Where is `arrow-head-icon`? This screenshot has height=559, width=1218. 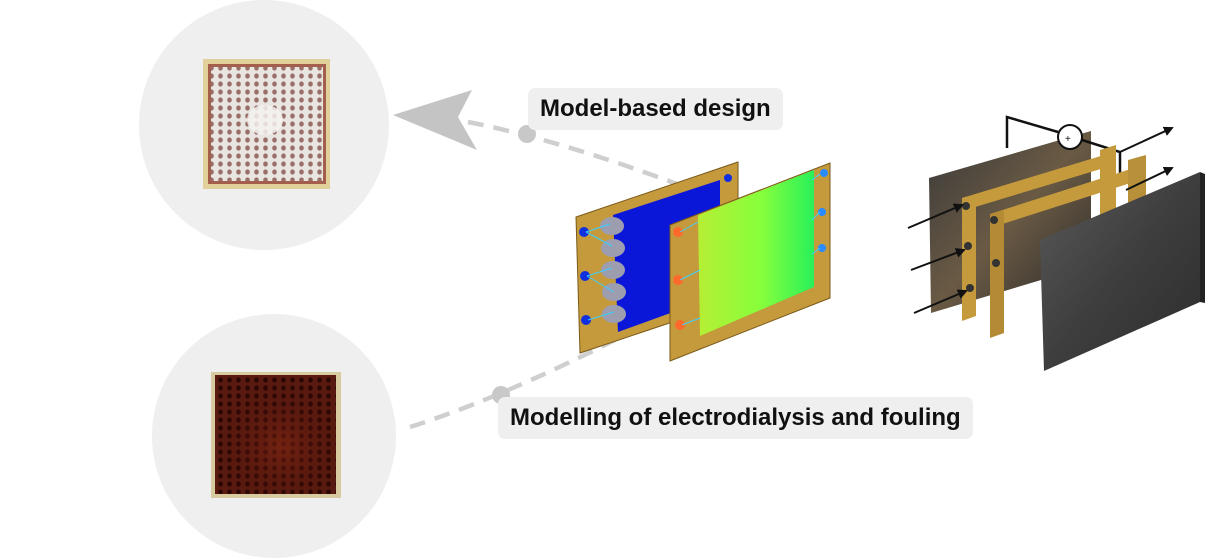 arrow-head-icon is located at coordinates (435, 120).